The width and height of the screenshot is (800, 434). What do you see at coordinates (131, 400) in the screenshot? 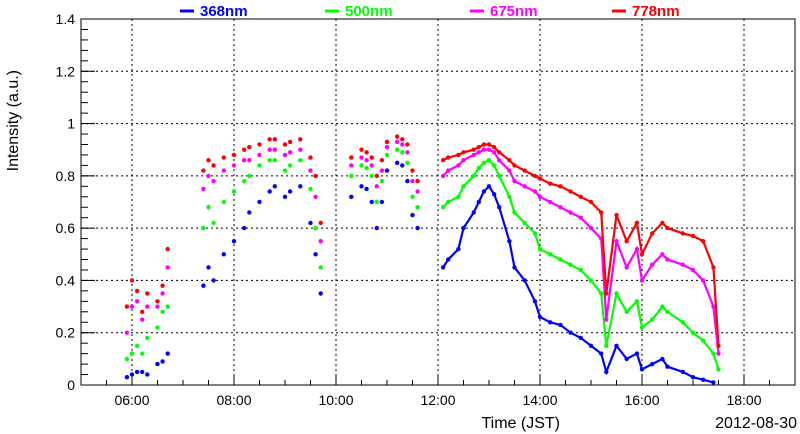
I see `x-tick-label: 06:00` at bounding box center [131, 400].